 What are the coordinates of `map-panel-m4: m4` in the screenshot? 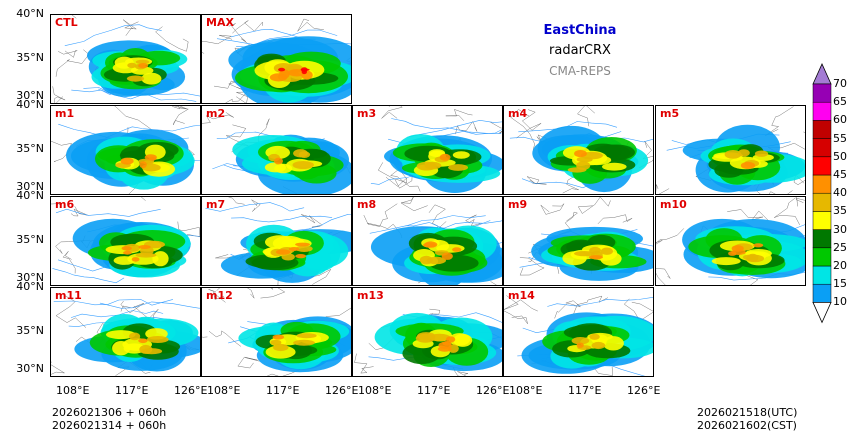 It's located at (578, 150).